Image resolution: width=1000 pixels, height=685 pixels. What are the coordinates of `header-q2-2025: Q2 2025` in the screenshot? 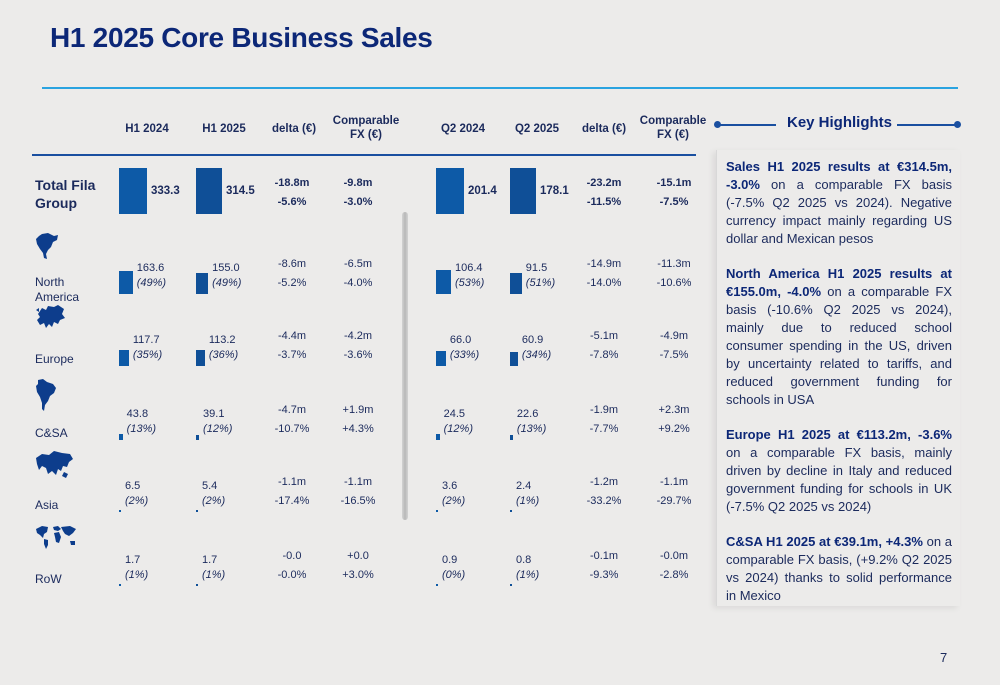 It's located at (537, 129).